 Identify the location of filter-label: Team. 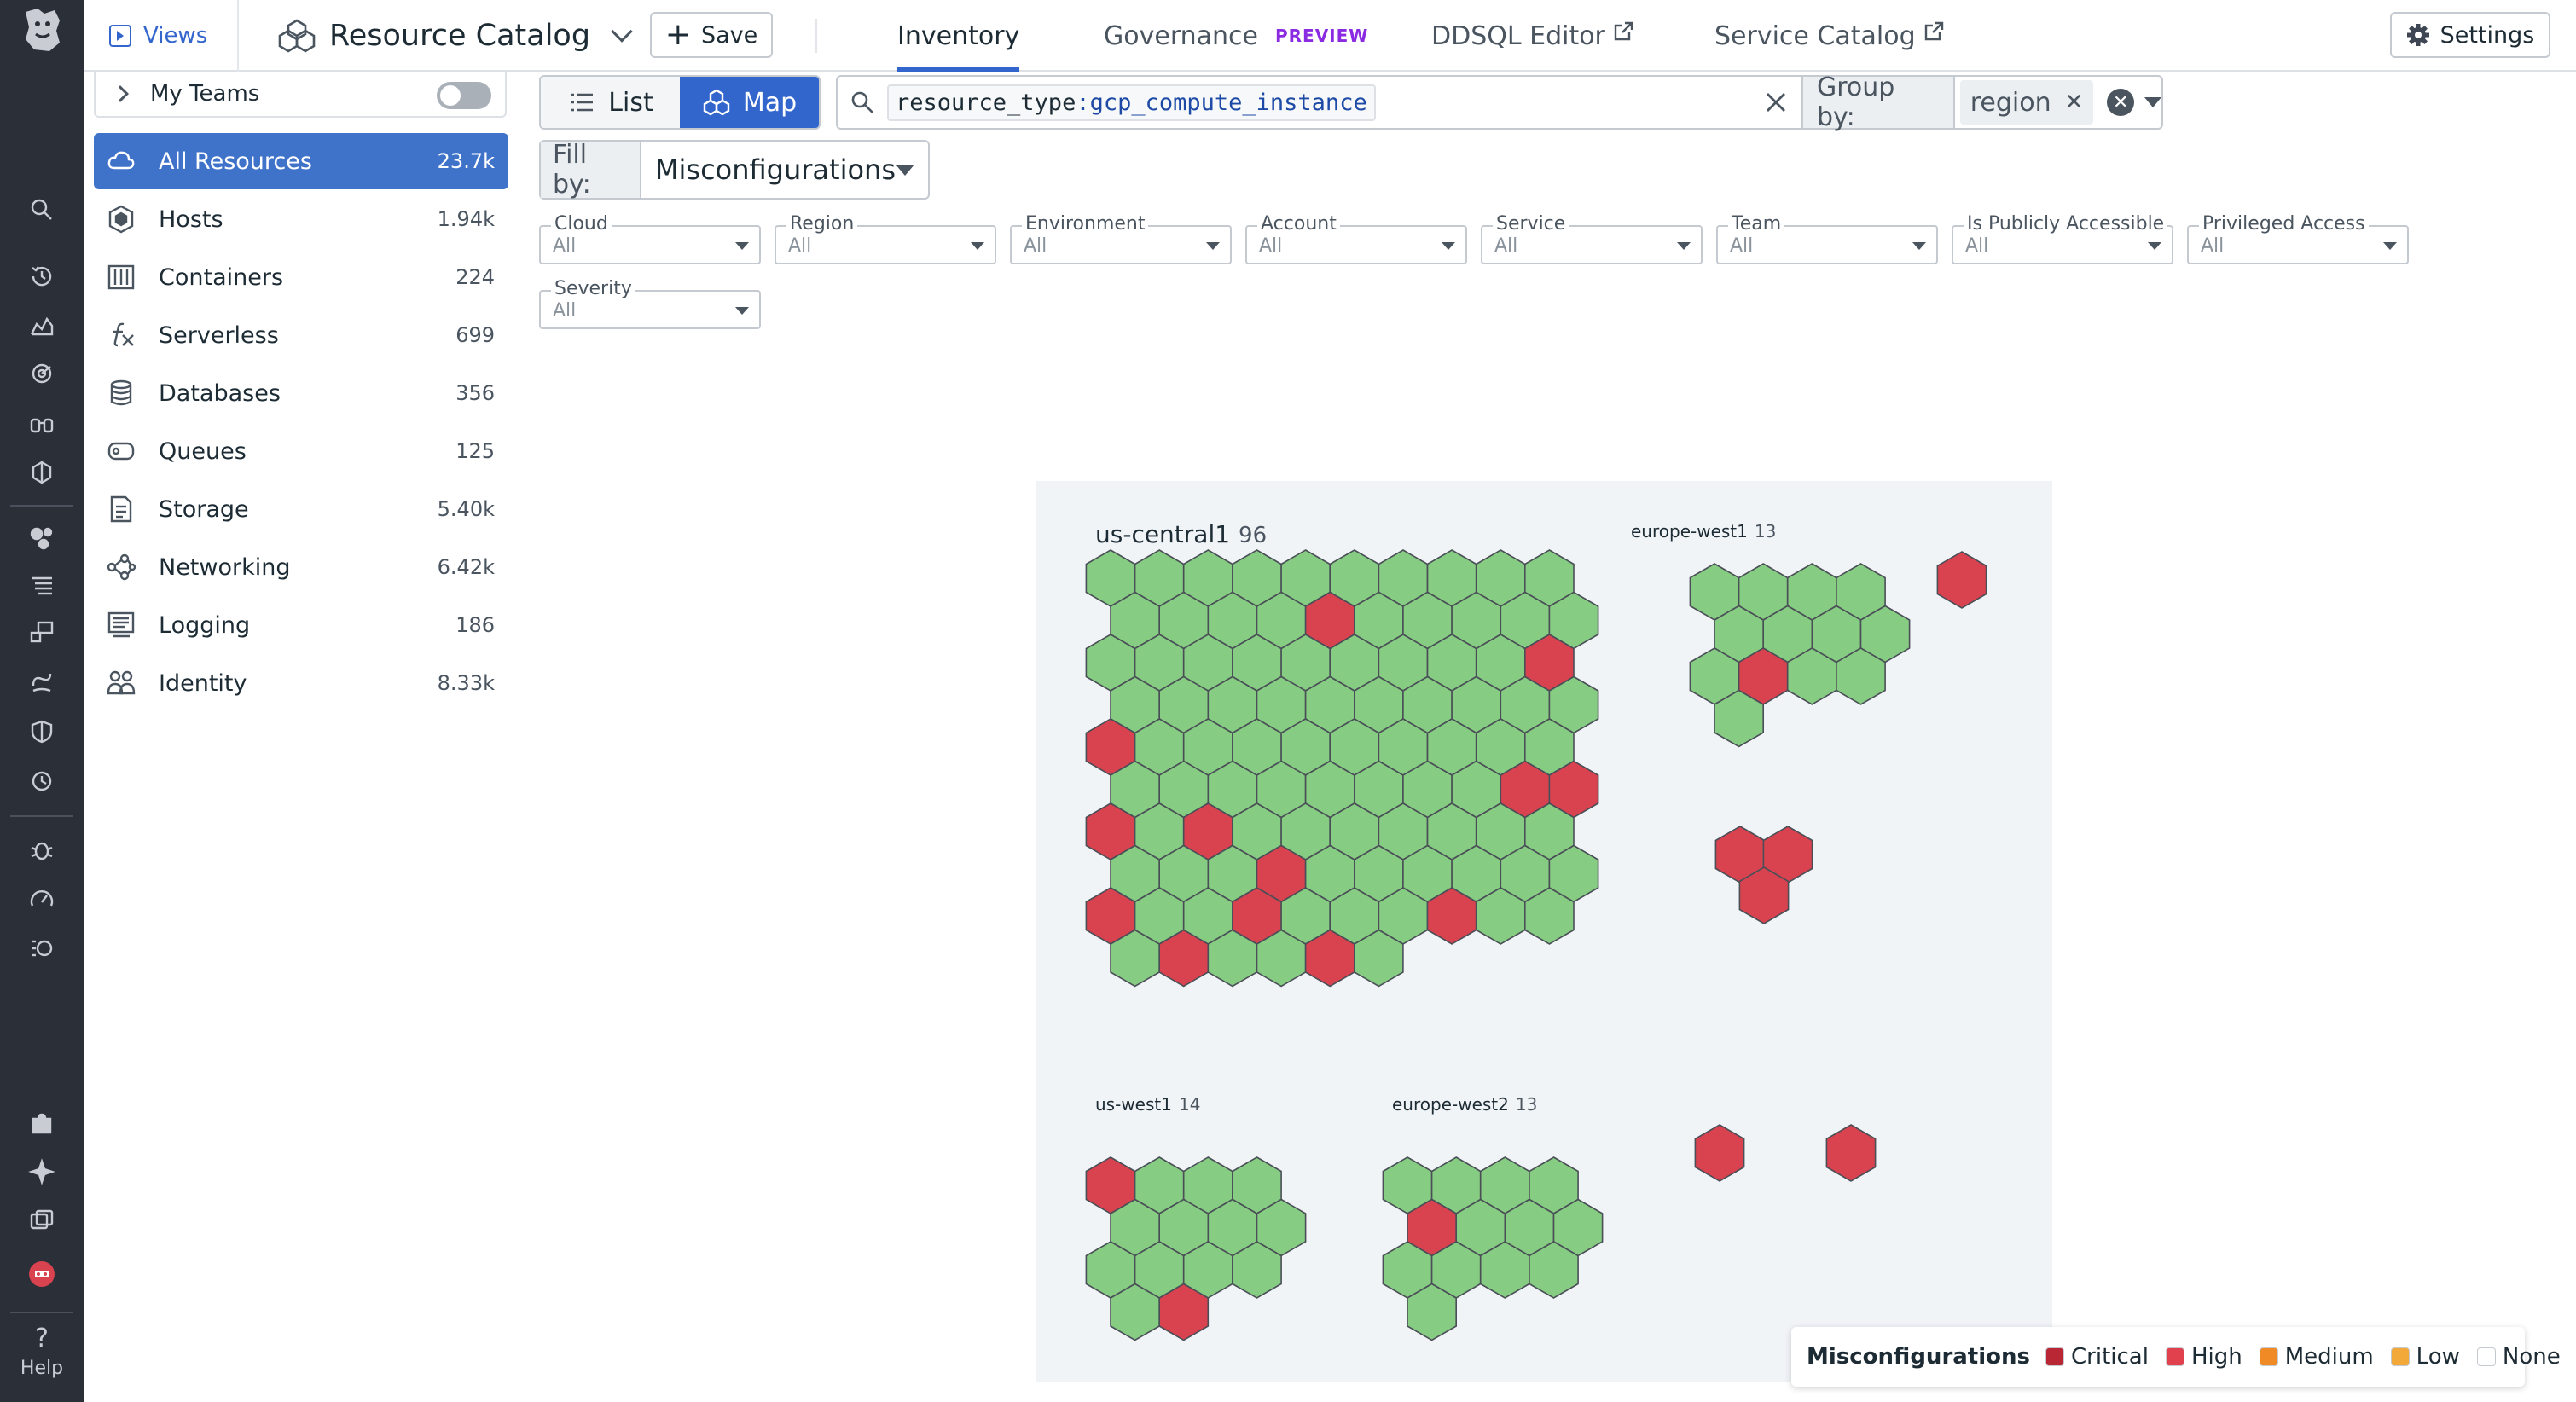
(1756, 224).